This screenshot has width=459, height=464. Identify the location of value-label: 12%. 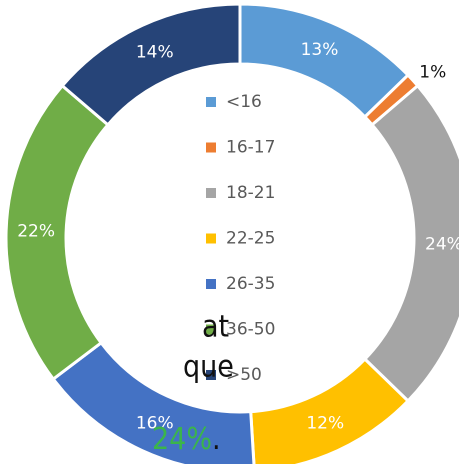
(325, 423).